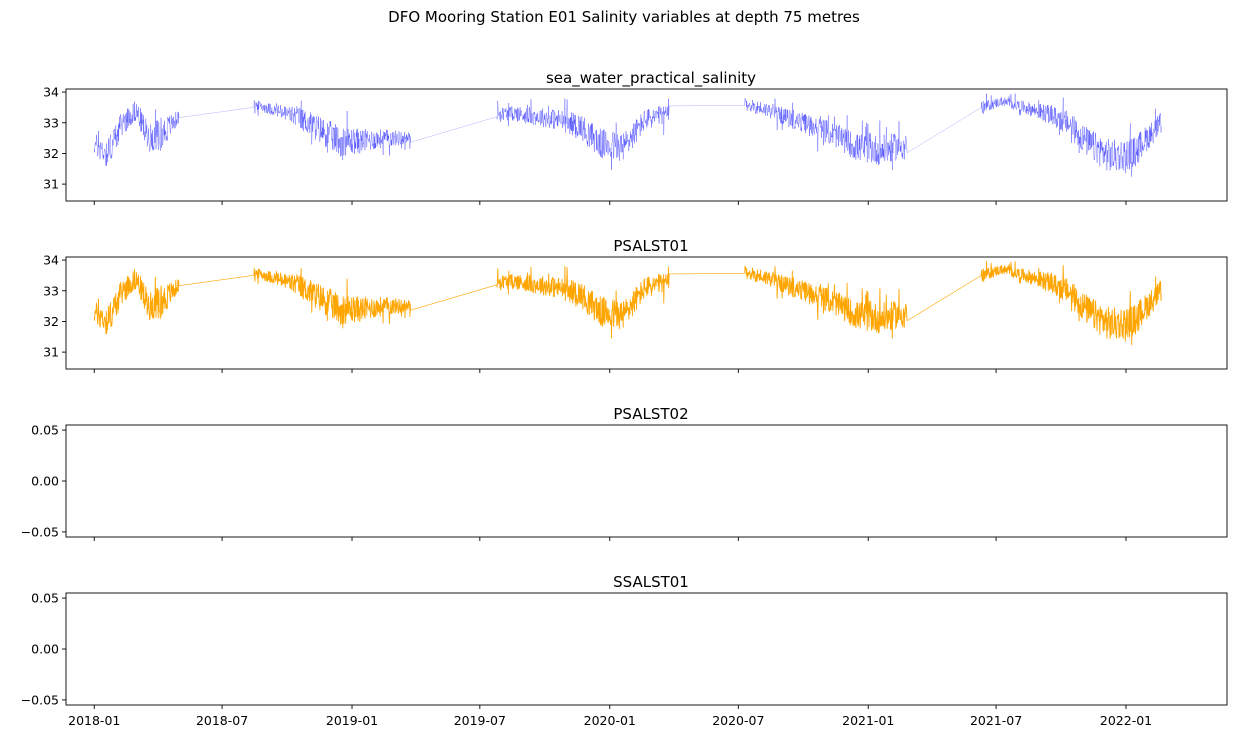  What do you see at coordinates (650, 246) in the screenshot?
I see `panel-title: PSALST01` at bounding box center [650, 246].